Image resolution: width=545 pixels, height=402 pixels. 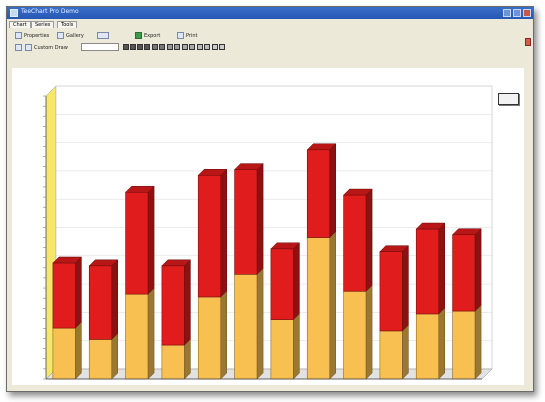 What do you see at coordinates (60, 35) in the screenshot?
I see `gallery-icon` at bounding box center [60, 35].